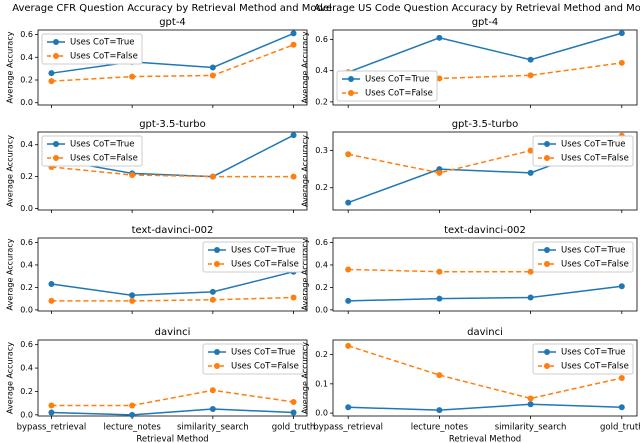 This screenshot has width=640, height=443. What do you see at coordinates (531, 428) in the screenshot?
I see `x-tick-label: similarity_search` at bounding box center [531, 428].